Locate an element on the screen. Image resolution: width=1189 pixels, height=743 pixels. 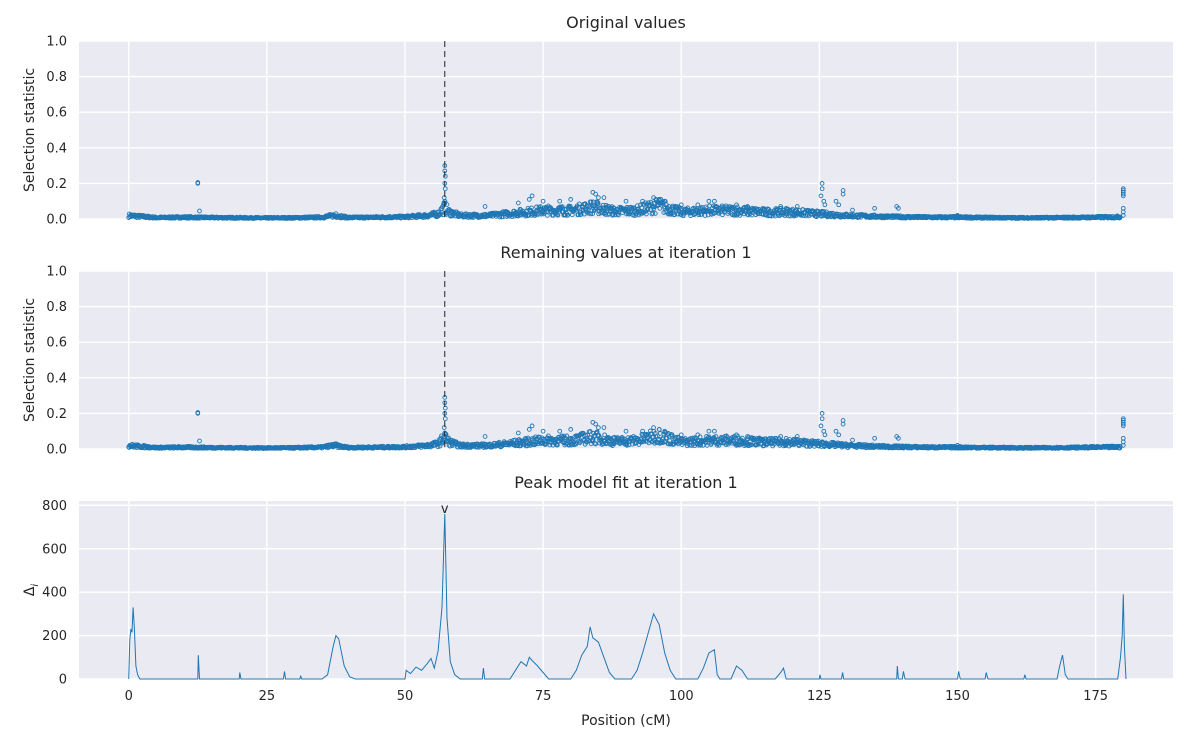
panel-title: Original values is located at coordinates (626, 22).